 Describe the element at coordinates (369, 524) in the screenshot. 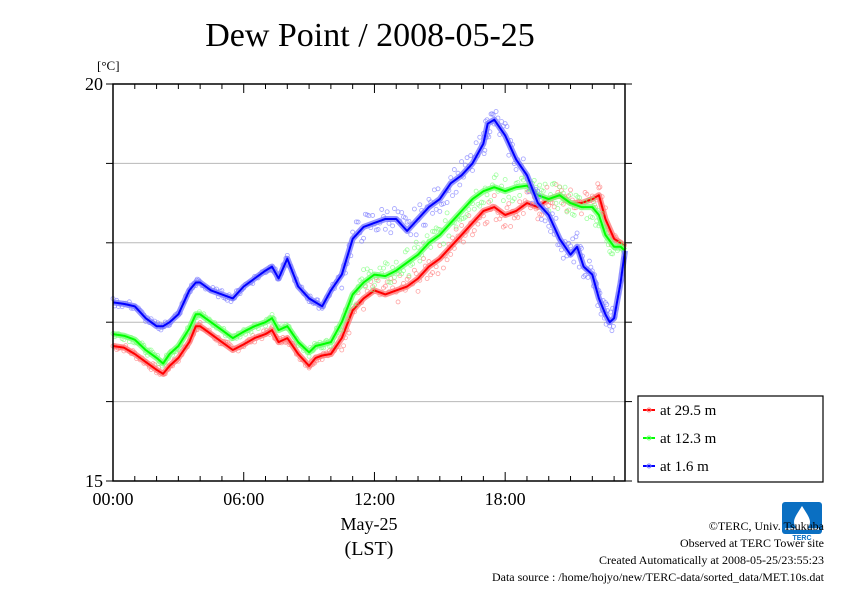

I see `x-axis-date-label: May-25` at that location.